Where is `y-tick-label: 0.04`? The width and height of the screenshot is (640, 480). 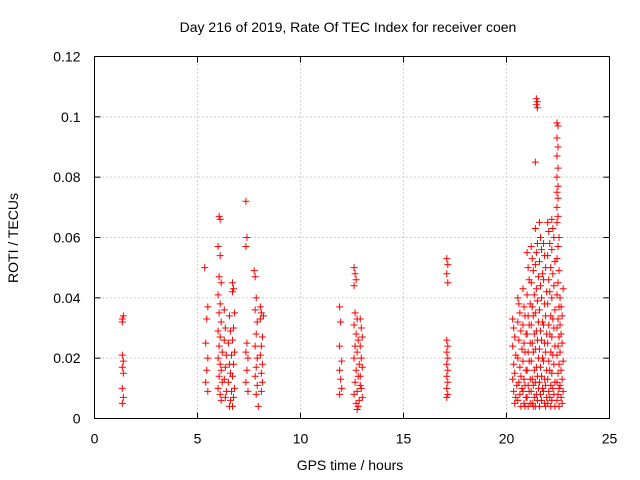 y-tick-label: 0.04 is located at coordinates (66, 298).